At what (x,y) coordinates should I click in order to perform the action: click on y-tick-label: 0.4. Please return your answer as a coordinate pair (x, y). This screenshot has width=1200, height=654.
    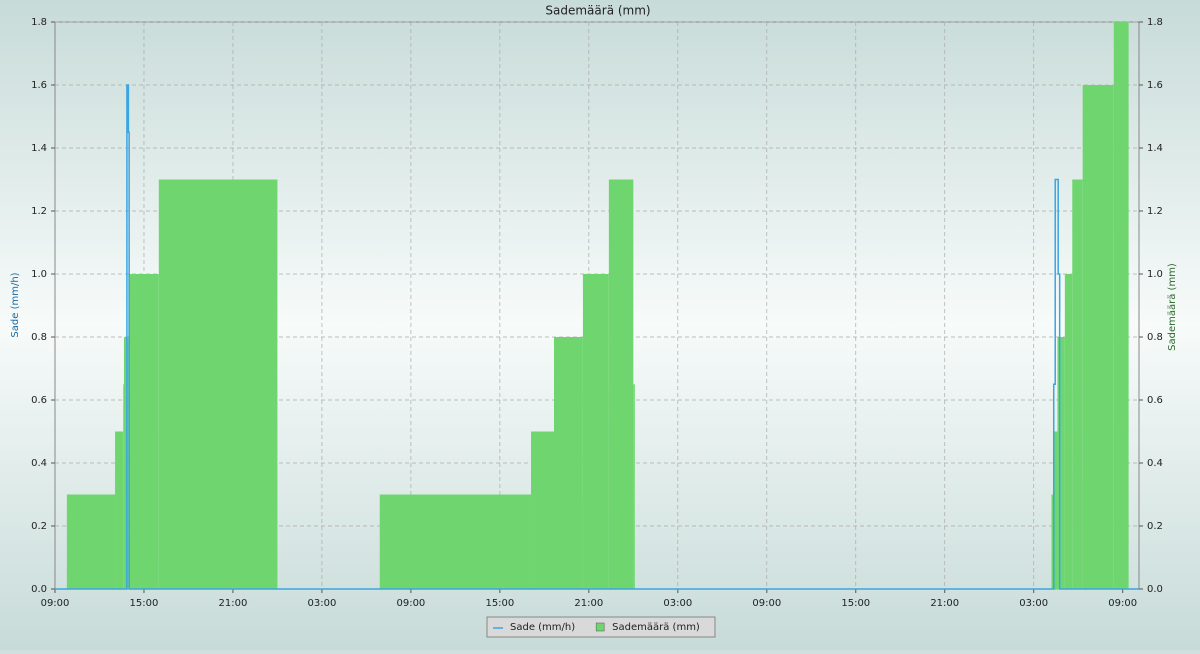
    Looking at the image, I should click on (39, 463).